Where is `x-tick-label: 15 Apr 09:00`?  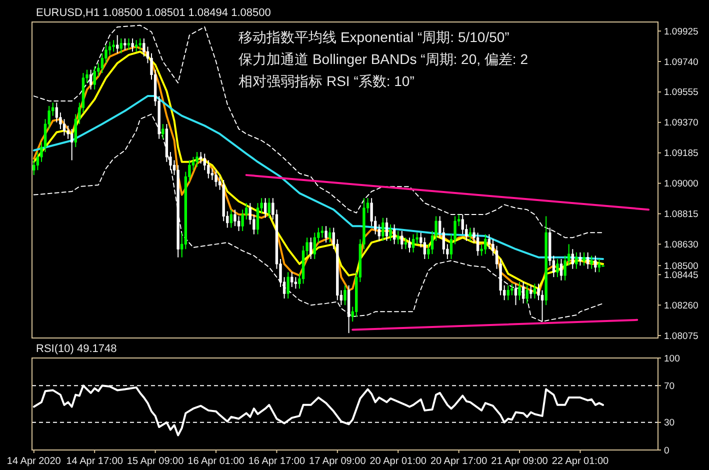 x-tick-label: 15 Apr 09:00 is located at coordinates (155, 461).